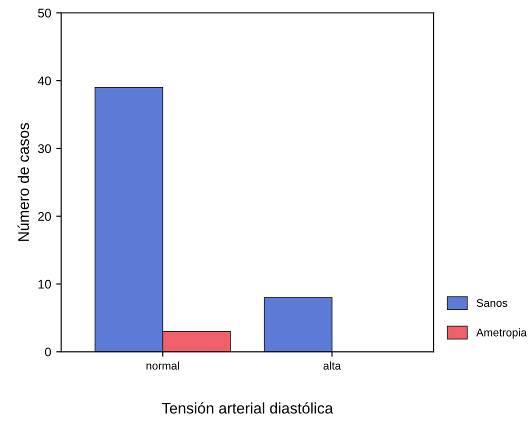 This screenshot has width=532, height=429. Describe the element at coordinates (298, 324) in the screenshot. I see `bar` at that location.